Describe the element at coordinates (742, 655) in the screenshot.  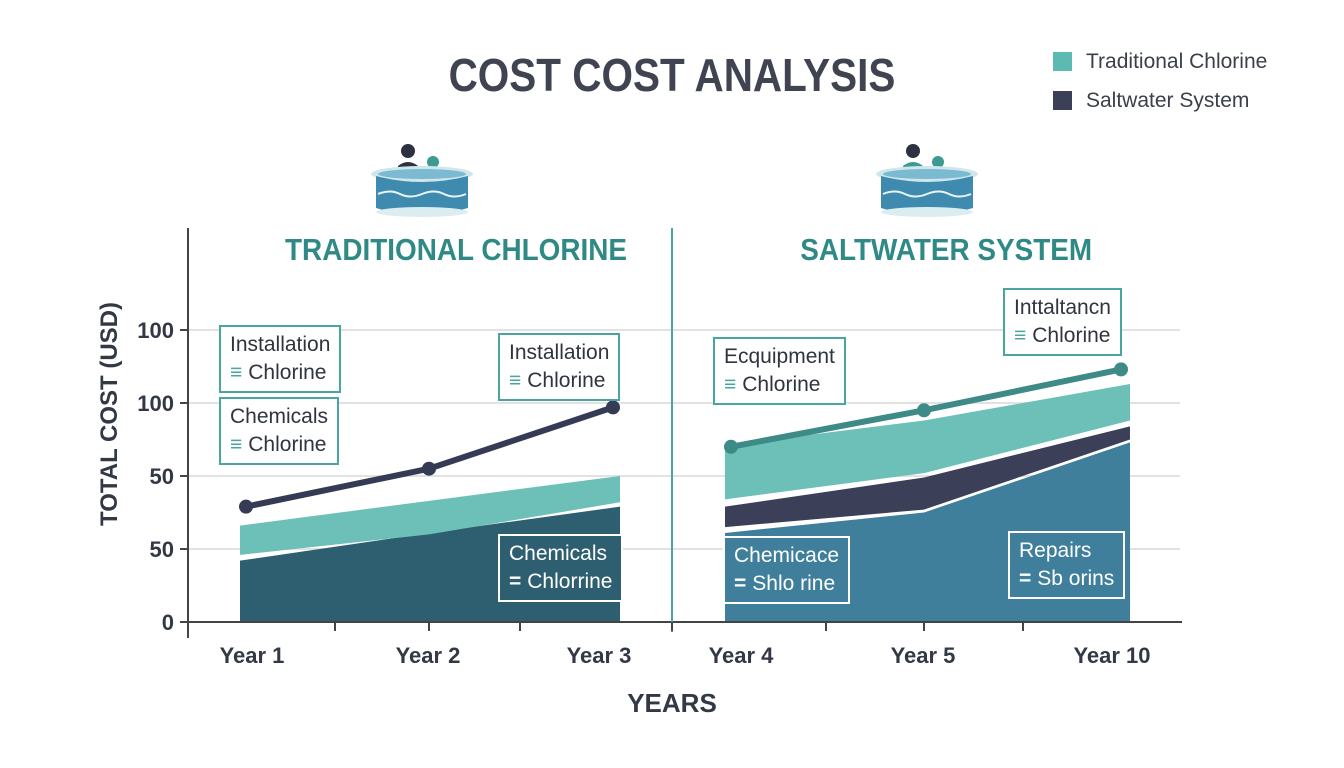
I see `x-tick-label: Year 4` at that location.